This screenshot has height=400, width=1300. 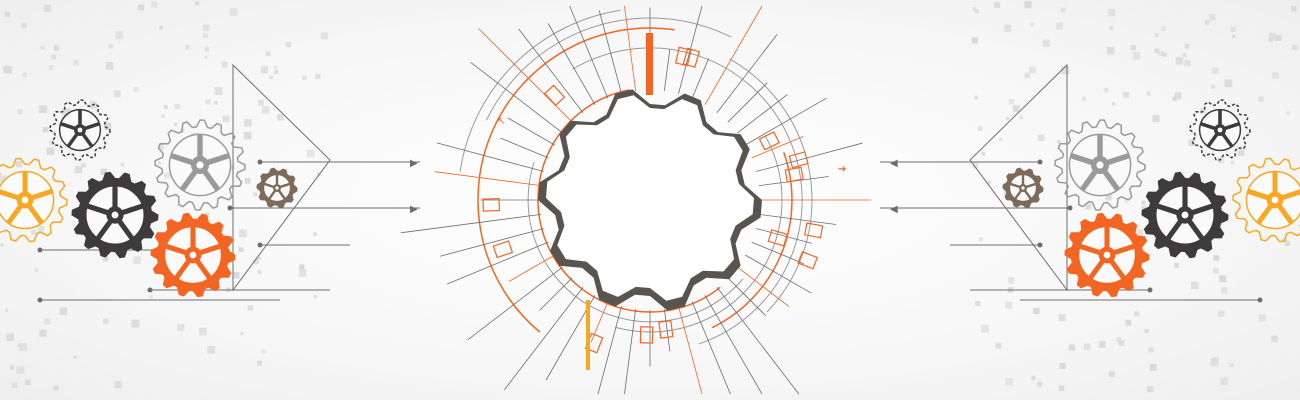 What do you see at coordinates (281, 177) in the screenshot?
I see `triangle-outline` at bounding box center [281, 177].